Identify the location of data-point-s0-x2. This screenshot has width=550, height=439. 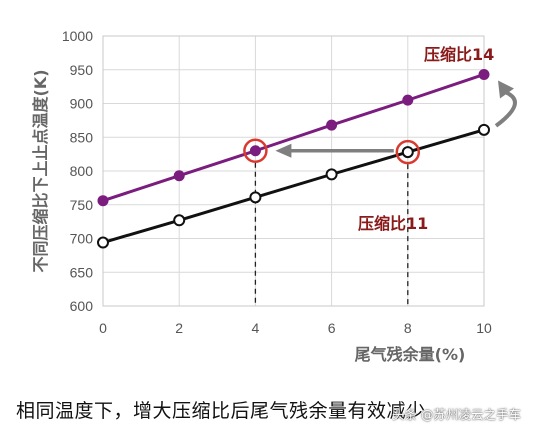
(179, 176).